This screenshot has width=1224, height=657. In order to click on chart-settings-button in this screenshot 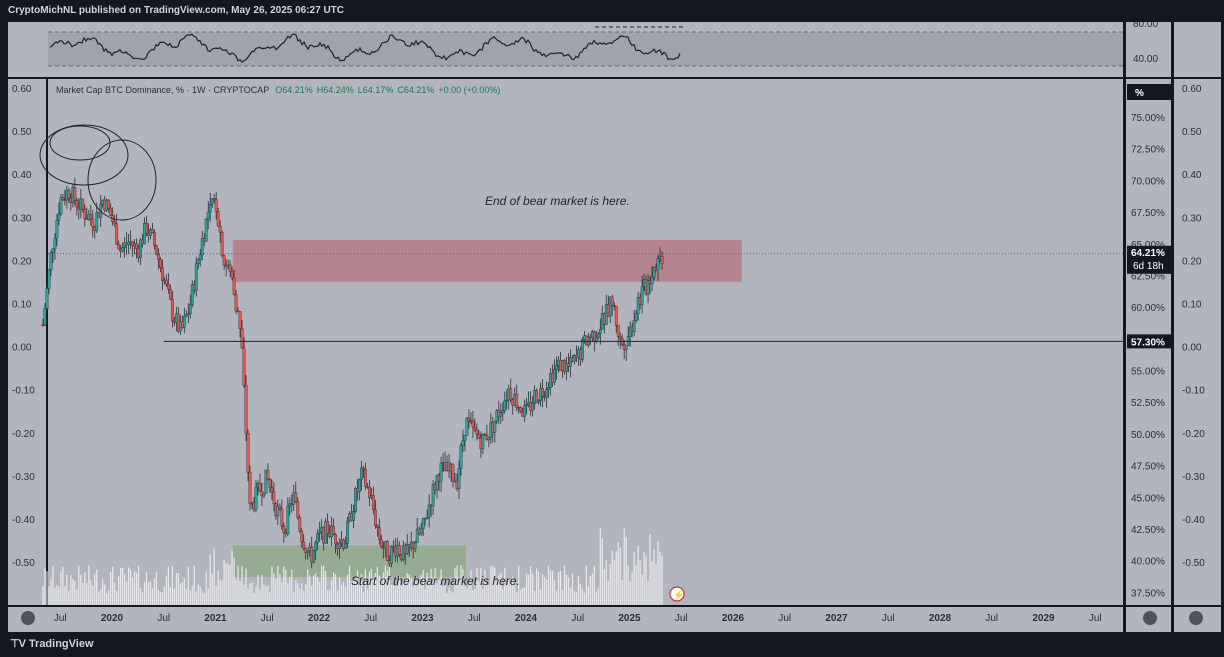, I will do `click(1196, 618)`.